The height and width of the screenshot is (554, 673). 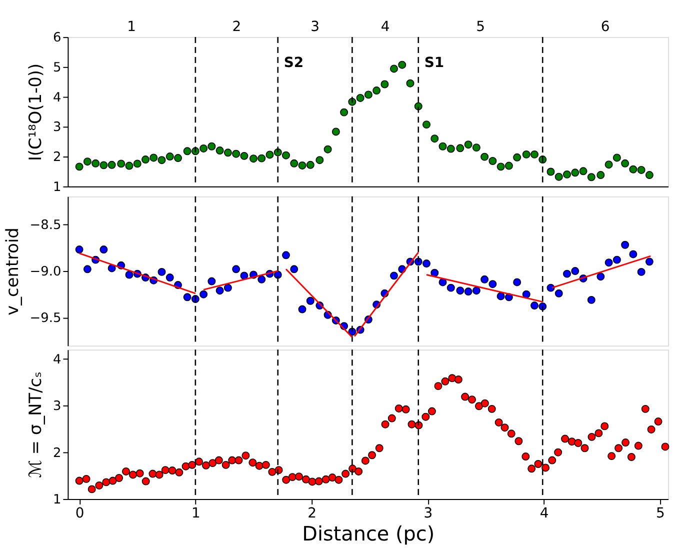 I want to click on x-tick-label: 3, so click(x=428, y=513).